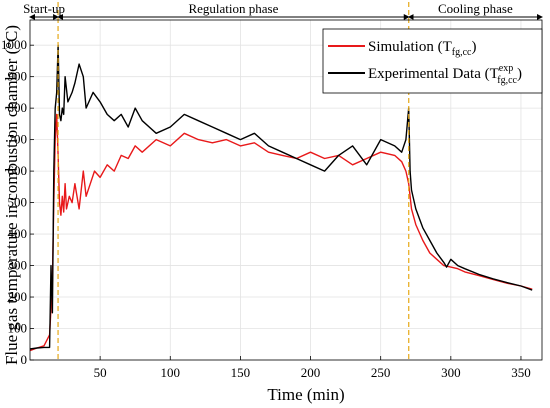  What do you see at coordinates (305, 394) in the screenshot?
I see `x-axis-title: Time (min)` at bounding box center [305, 394].